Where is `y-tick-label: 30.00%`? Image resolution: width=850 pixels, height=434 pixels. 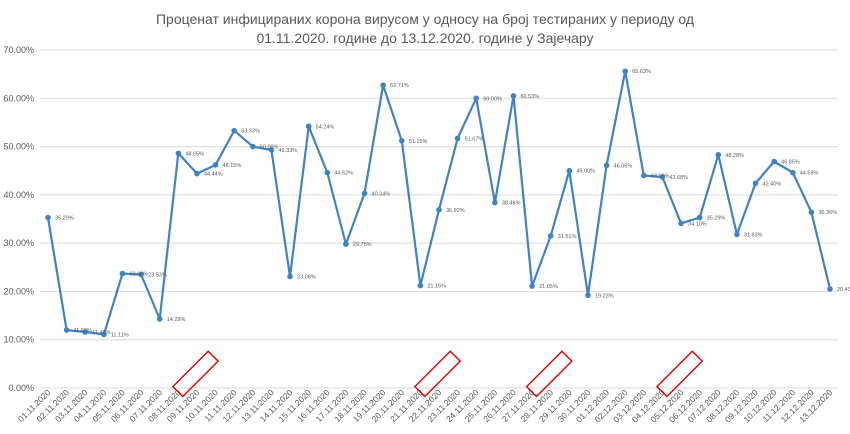
y-tick-label: 30.00% is located at coordinates (18, 243).